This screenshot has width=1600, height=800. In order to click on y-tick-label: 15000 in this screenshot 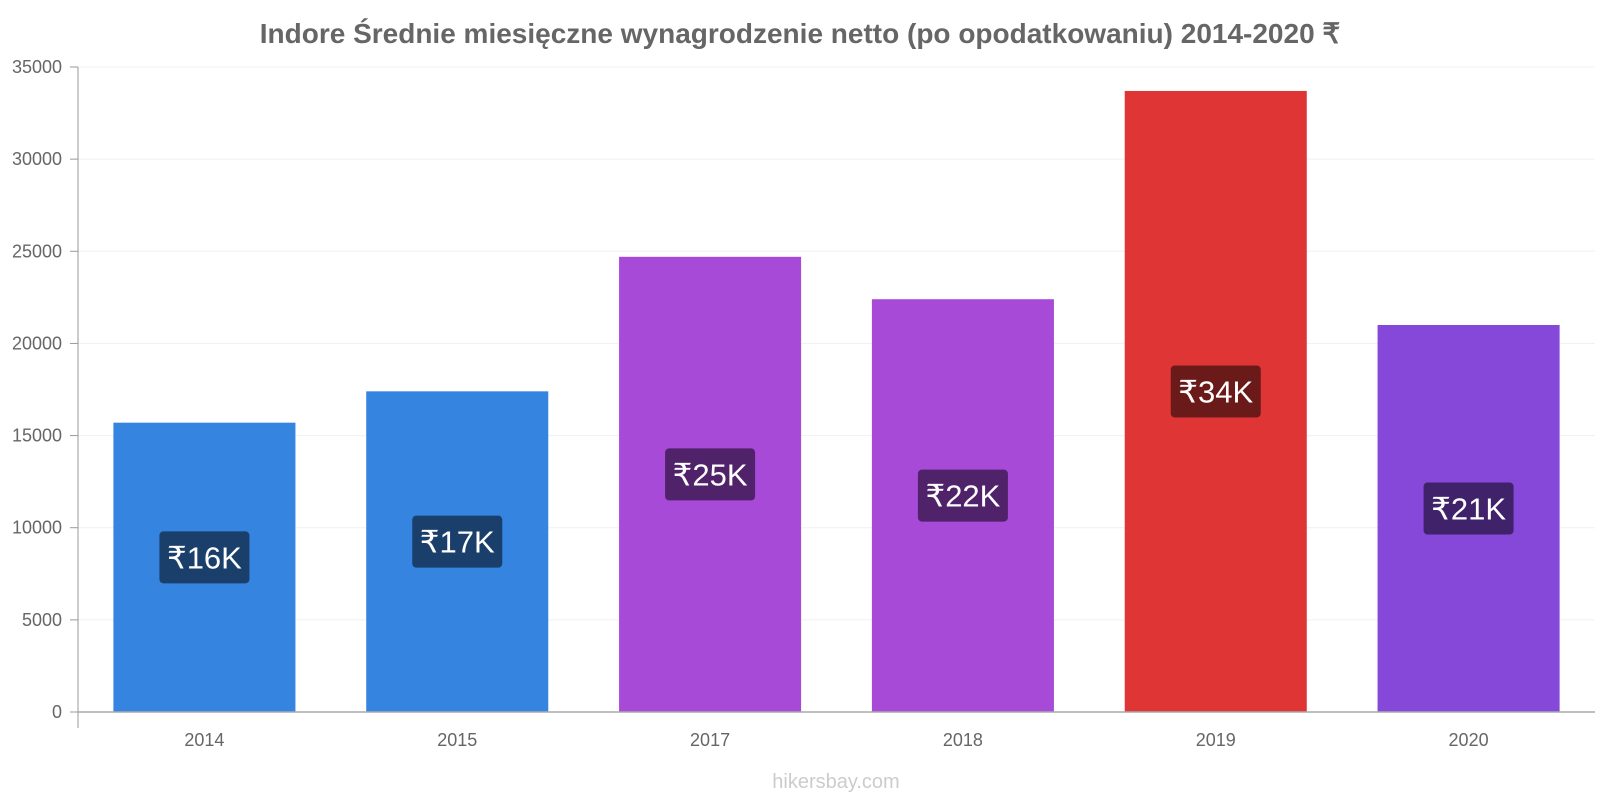, I will do `click(37, 436)`.